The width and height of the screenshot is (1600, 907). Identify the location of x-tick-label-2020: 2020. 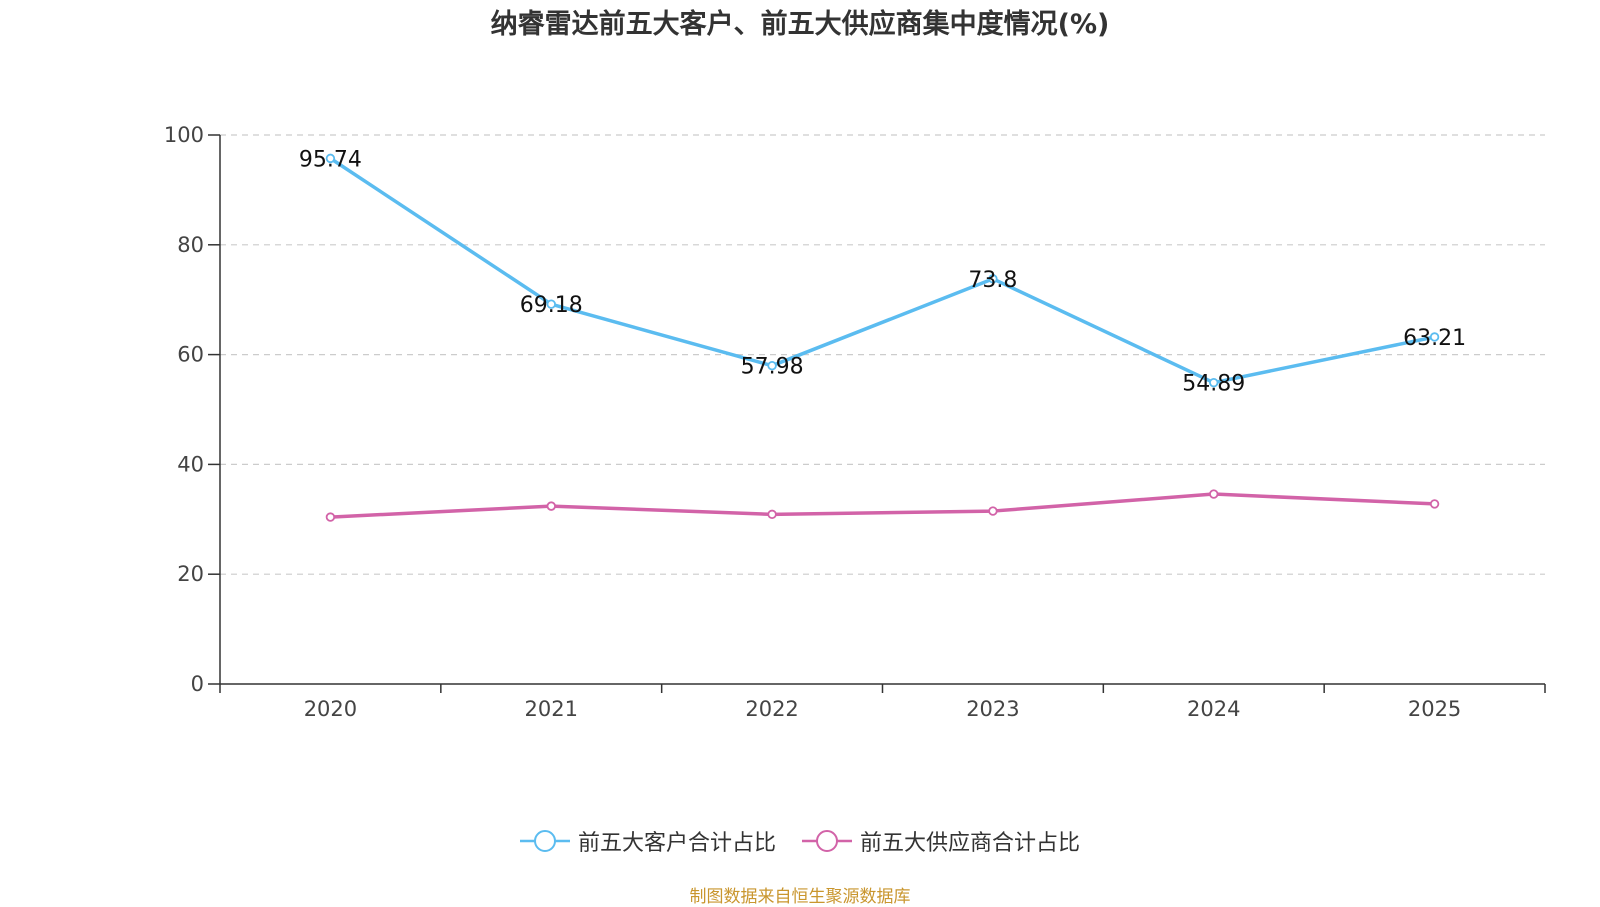
(330, 709).